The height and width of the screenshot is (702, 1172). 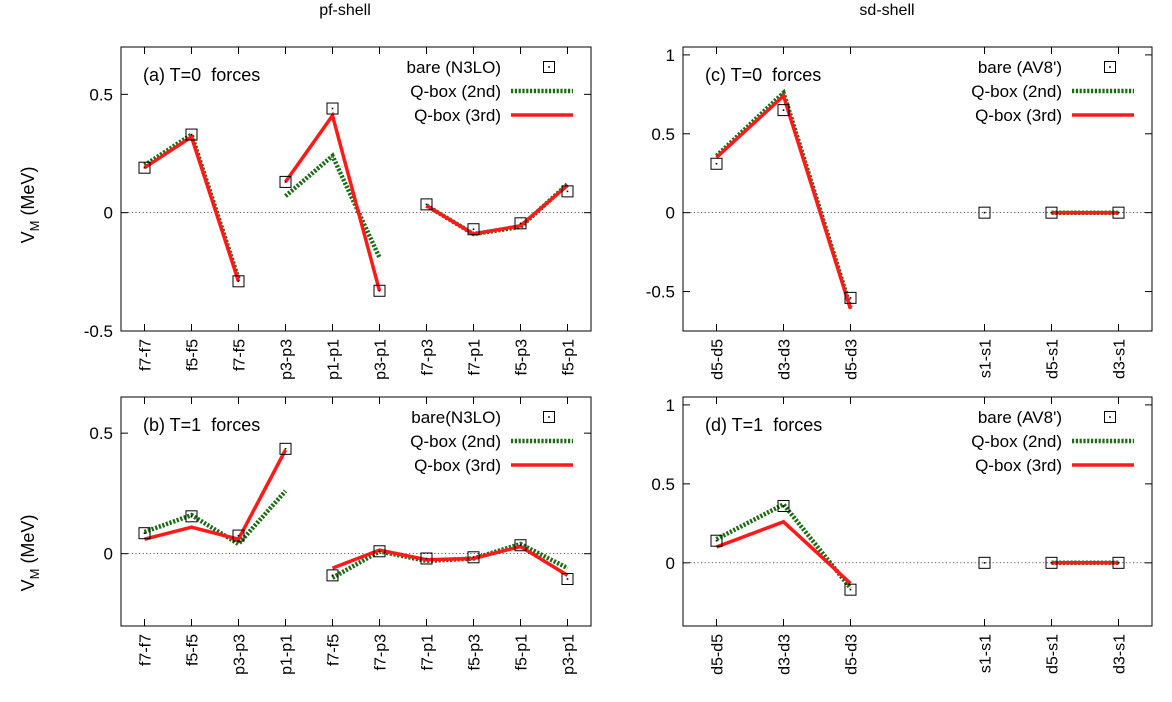 I want to click on x-tick-label: d3-s1, so click(x=1120, y=654).